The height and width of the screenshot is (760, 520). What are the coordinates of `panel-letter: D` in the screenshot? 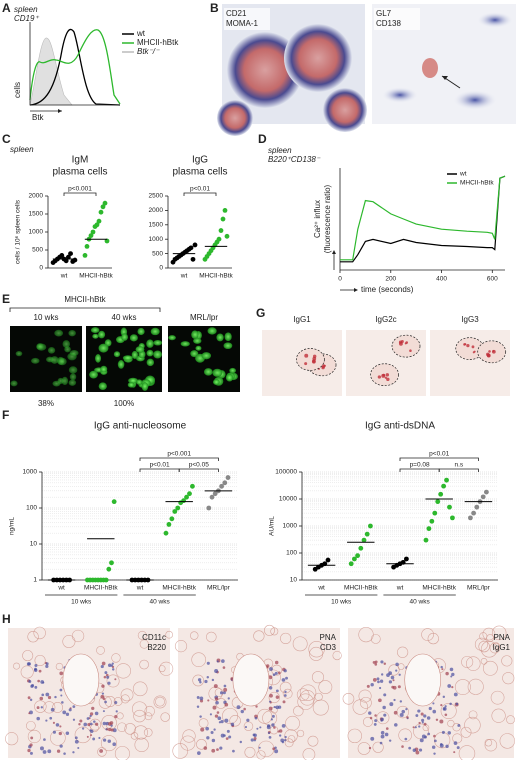 It's located at (262, 139).